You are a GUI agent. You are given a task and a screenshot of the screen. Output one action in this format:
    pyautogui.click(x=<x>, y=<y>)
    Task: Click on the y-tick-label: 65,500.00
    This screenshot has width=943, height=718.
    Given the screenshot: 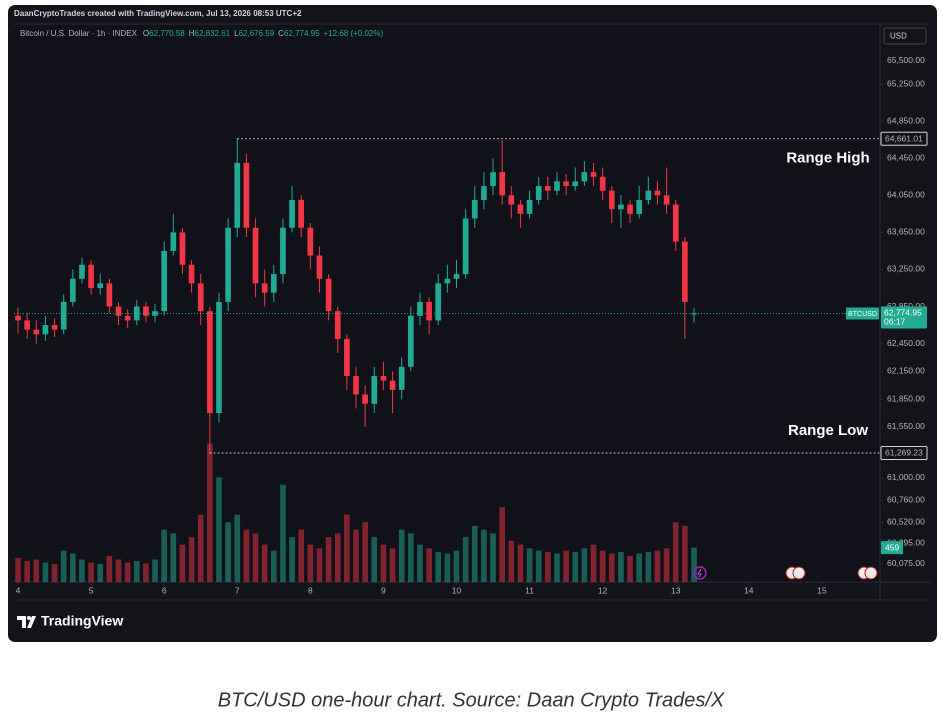 What is the action you would take?
    pyautogui.click(x=906, y=60)
    